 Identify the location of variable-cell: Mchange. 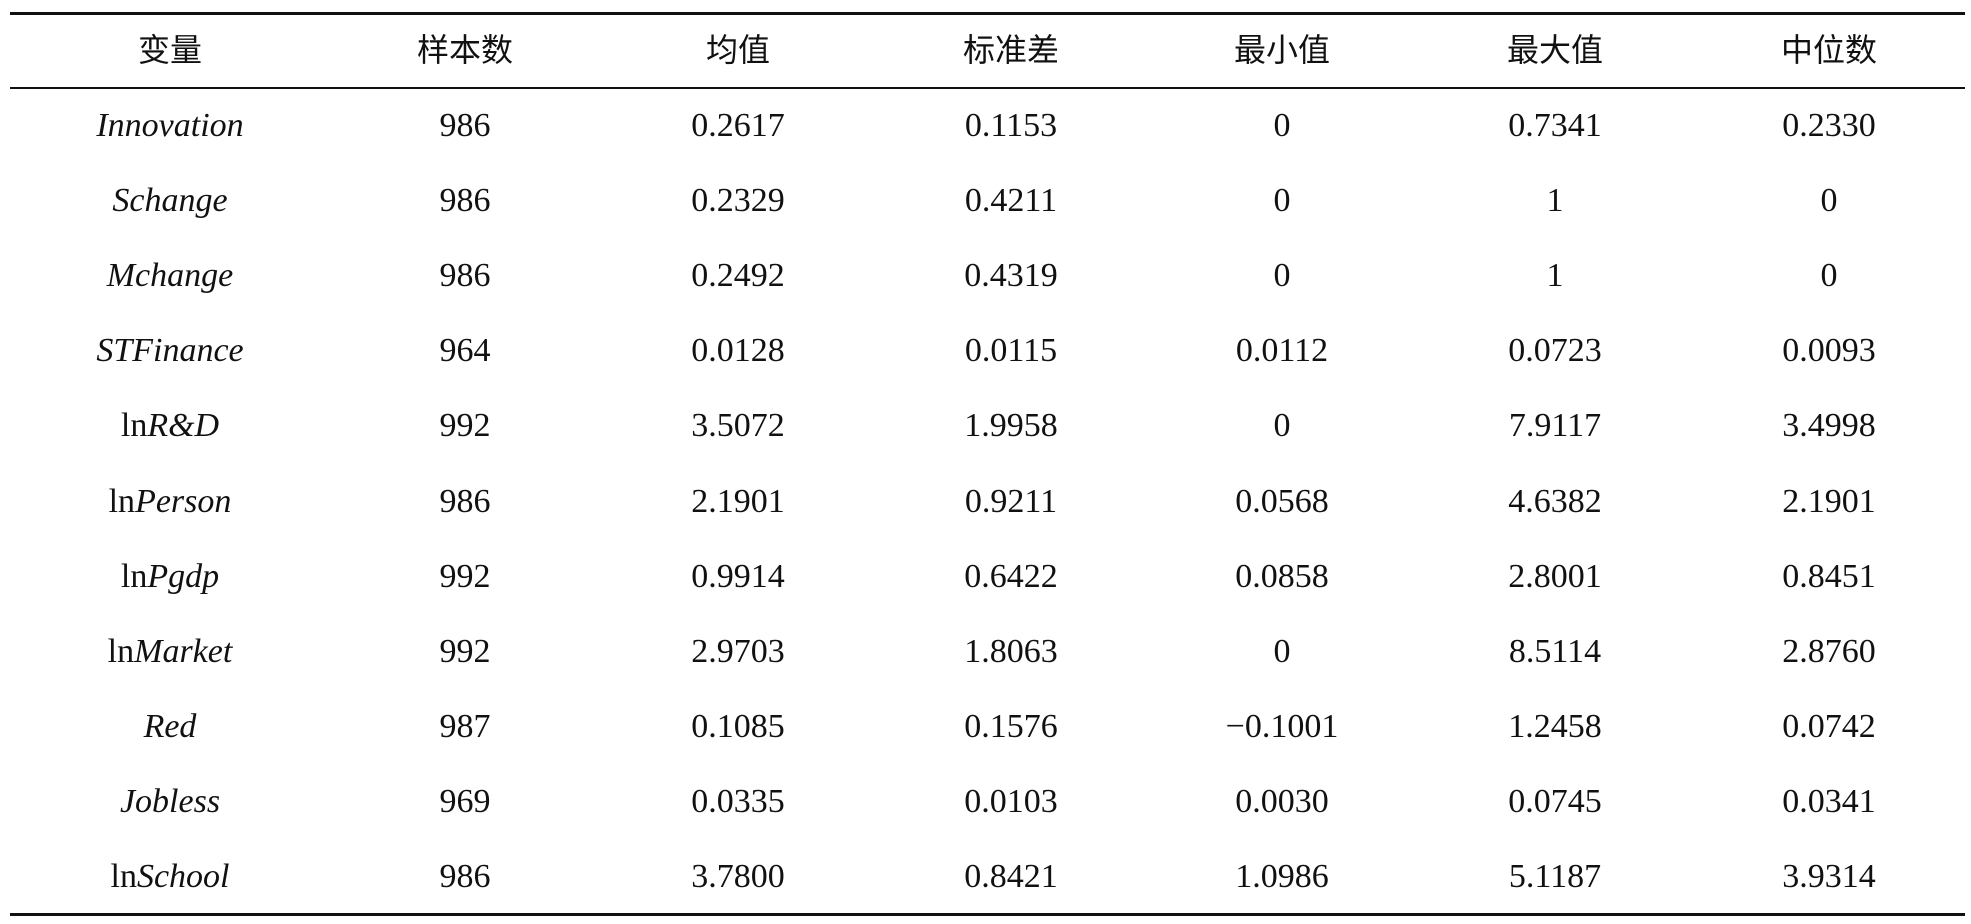
(170, 276).